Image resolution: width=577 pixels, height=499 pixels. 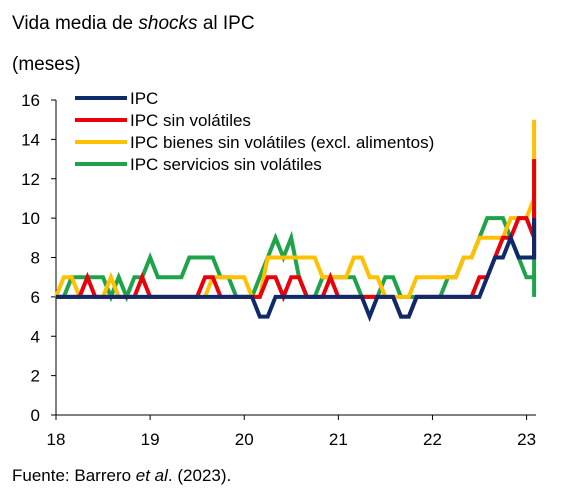 What do you see at coordinates (121, 475) in the screenshot?
I see `source-note: Fuente: Barrero et al. (2023).` at bounding box center [121, 475].